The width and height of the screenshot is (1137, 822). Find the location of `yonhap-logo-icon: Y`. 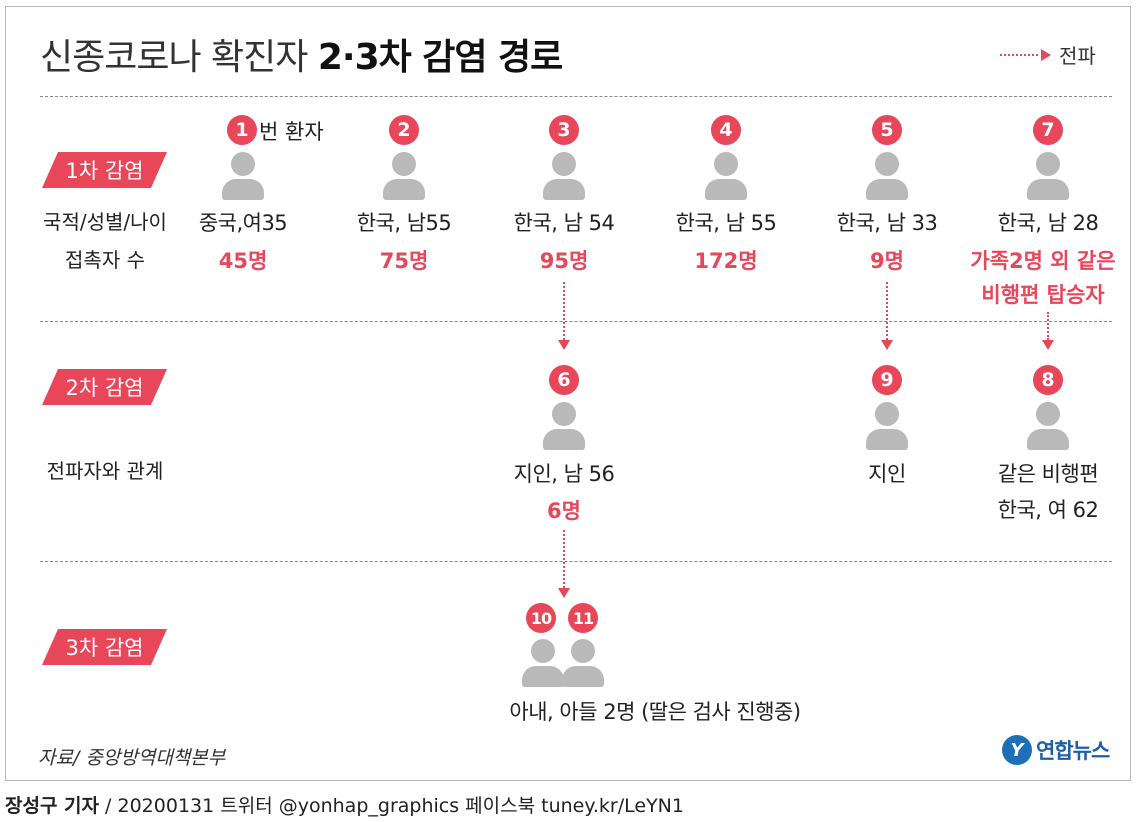

yonhap-logo-icon: Y is located at coordinates (1017, 750).